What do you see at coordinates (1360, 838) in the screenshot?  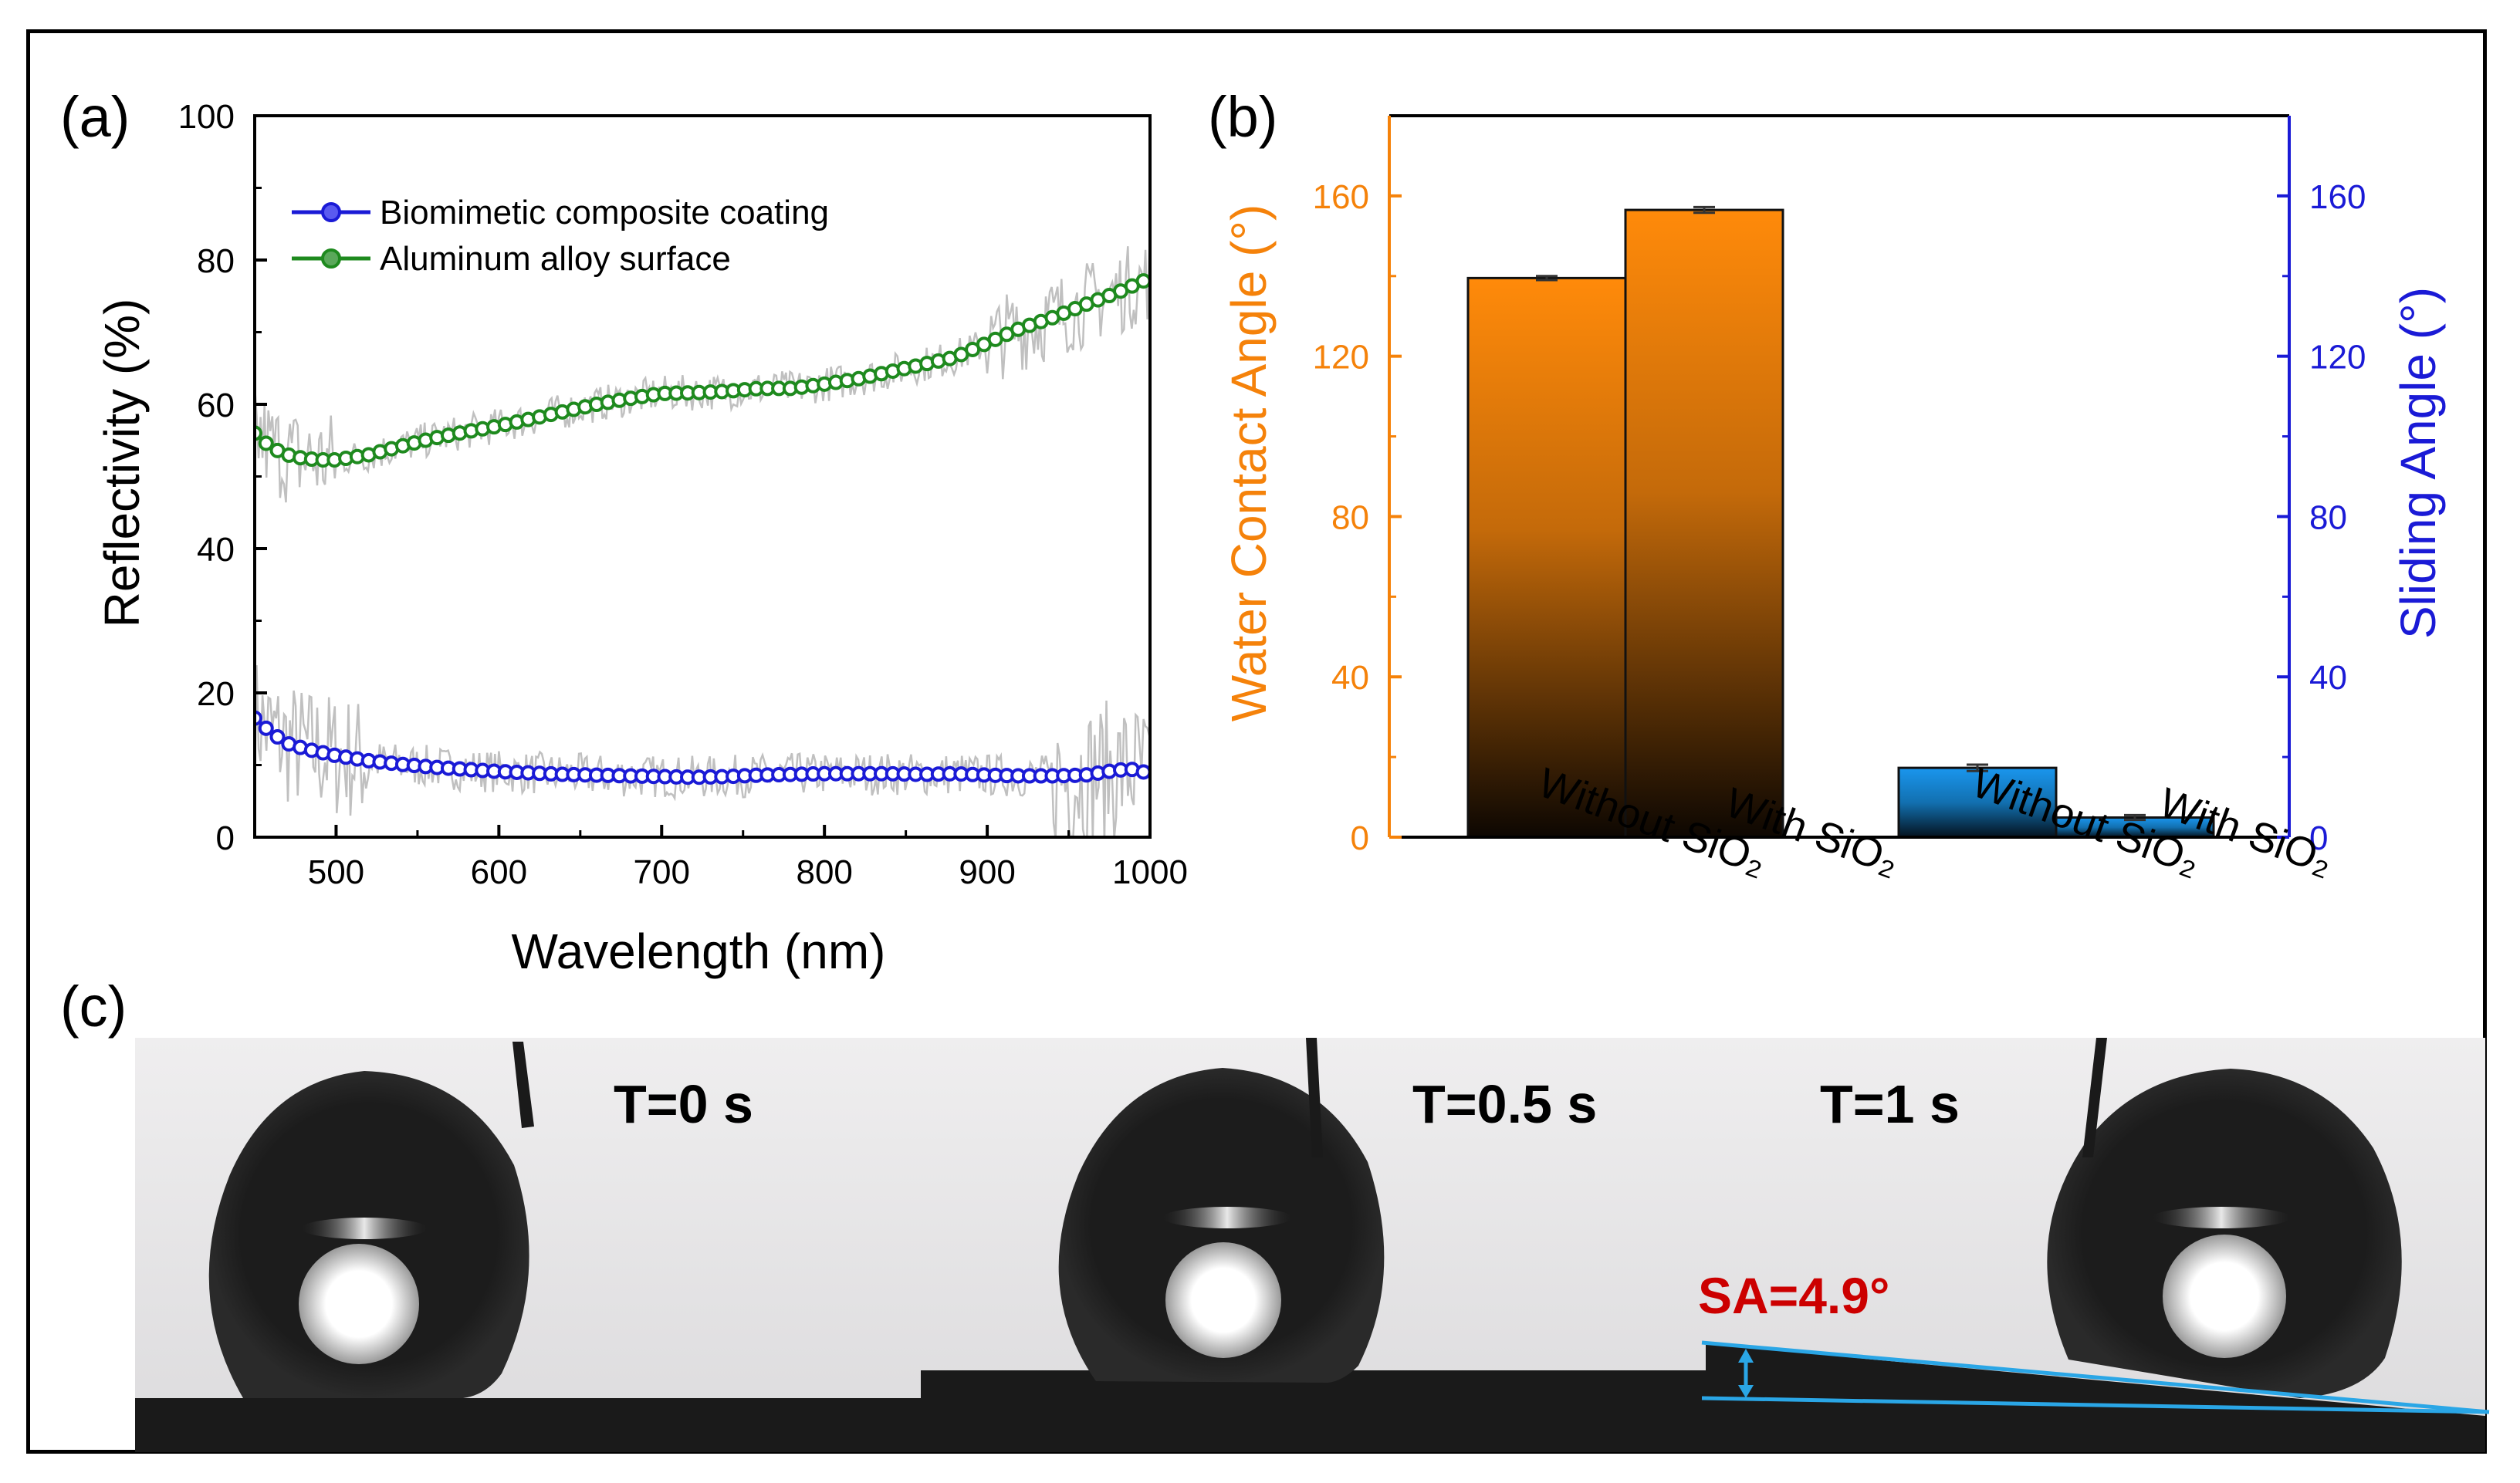 I see `y-tick-label-left: 0` at bounding box center [1360, 838].